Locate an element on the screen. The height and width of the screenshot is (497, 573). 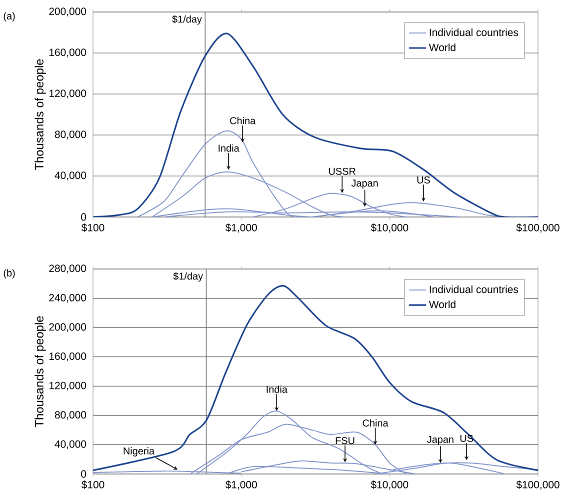
annotation: USSR is located at coordinates (342, 171).